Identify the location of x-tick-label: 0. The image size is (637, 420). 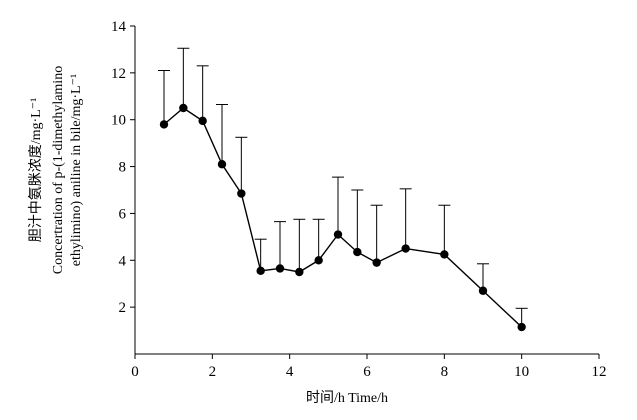
(135, 372).